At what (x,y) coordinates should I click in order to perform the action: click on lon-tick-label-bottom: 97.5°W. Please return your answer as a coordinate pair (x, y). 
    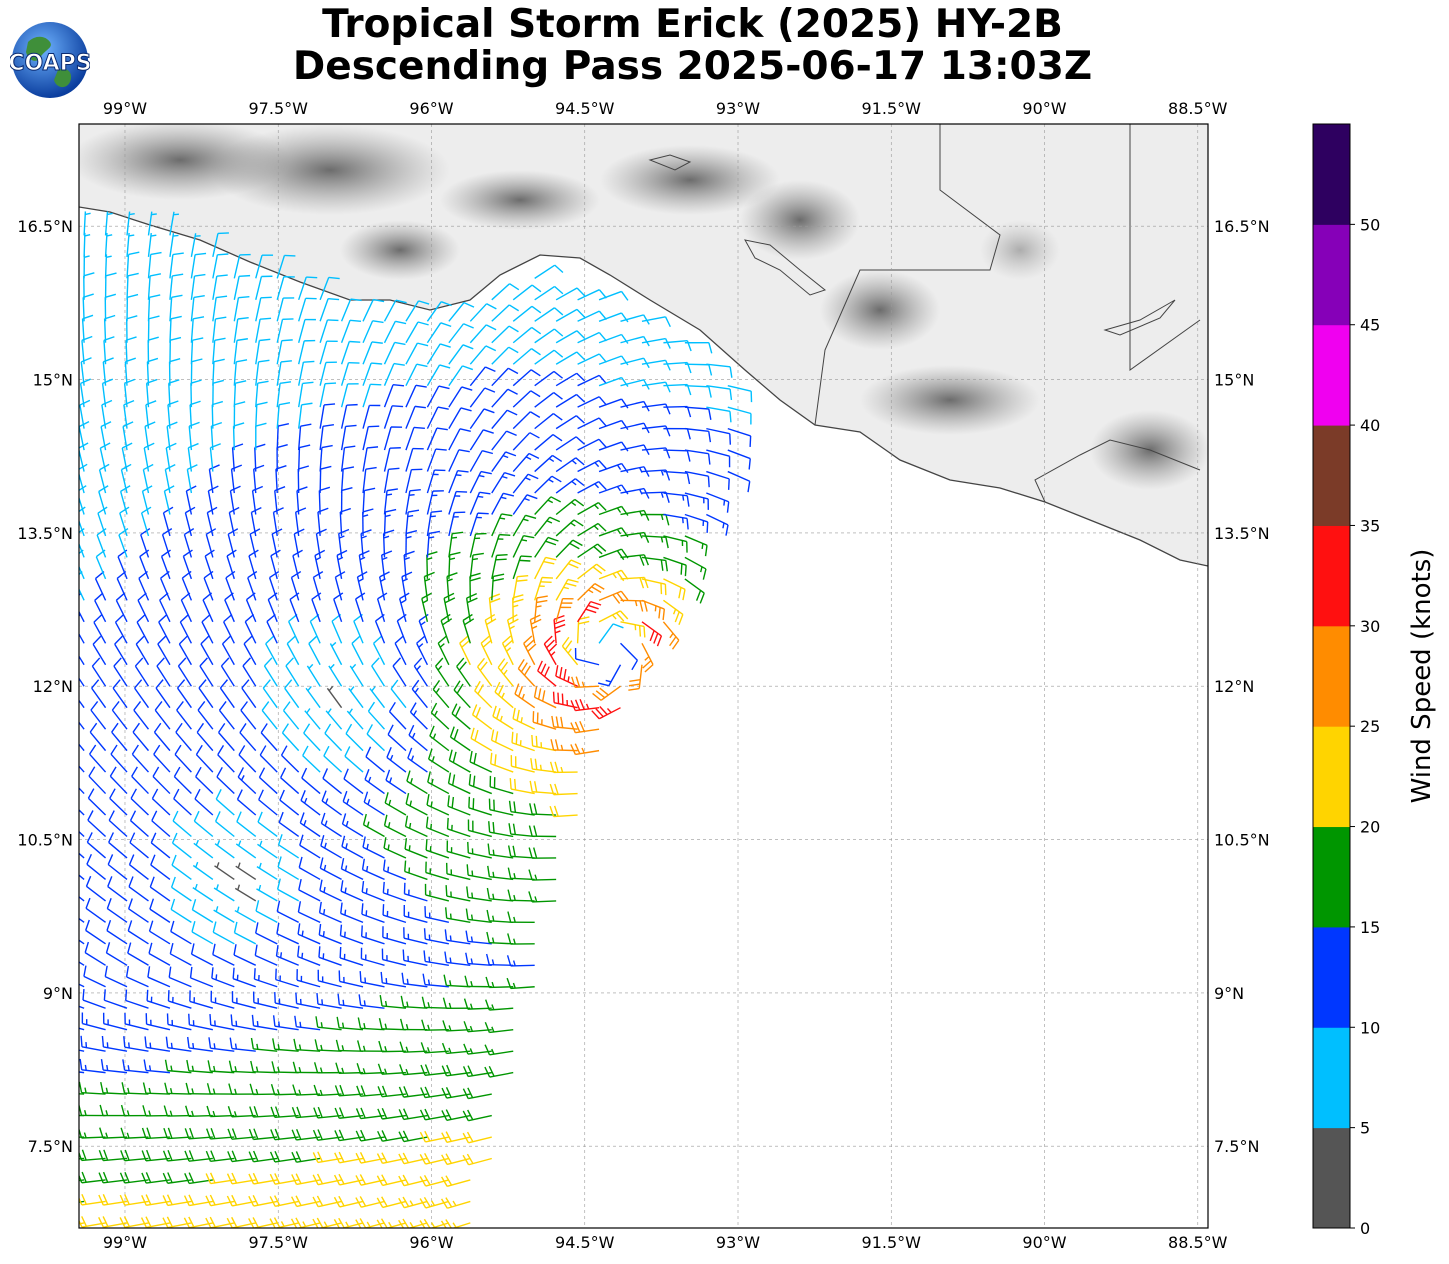
    Looking at the image, I should click on (279, 1242).